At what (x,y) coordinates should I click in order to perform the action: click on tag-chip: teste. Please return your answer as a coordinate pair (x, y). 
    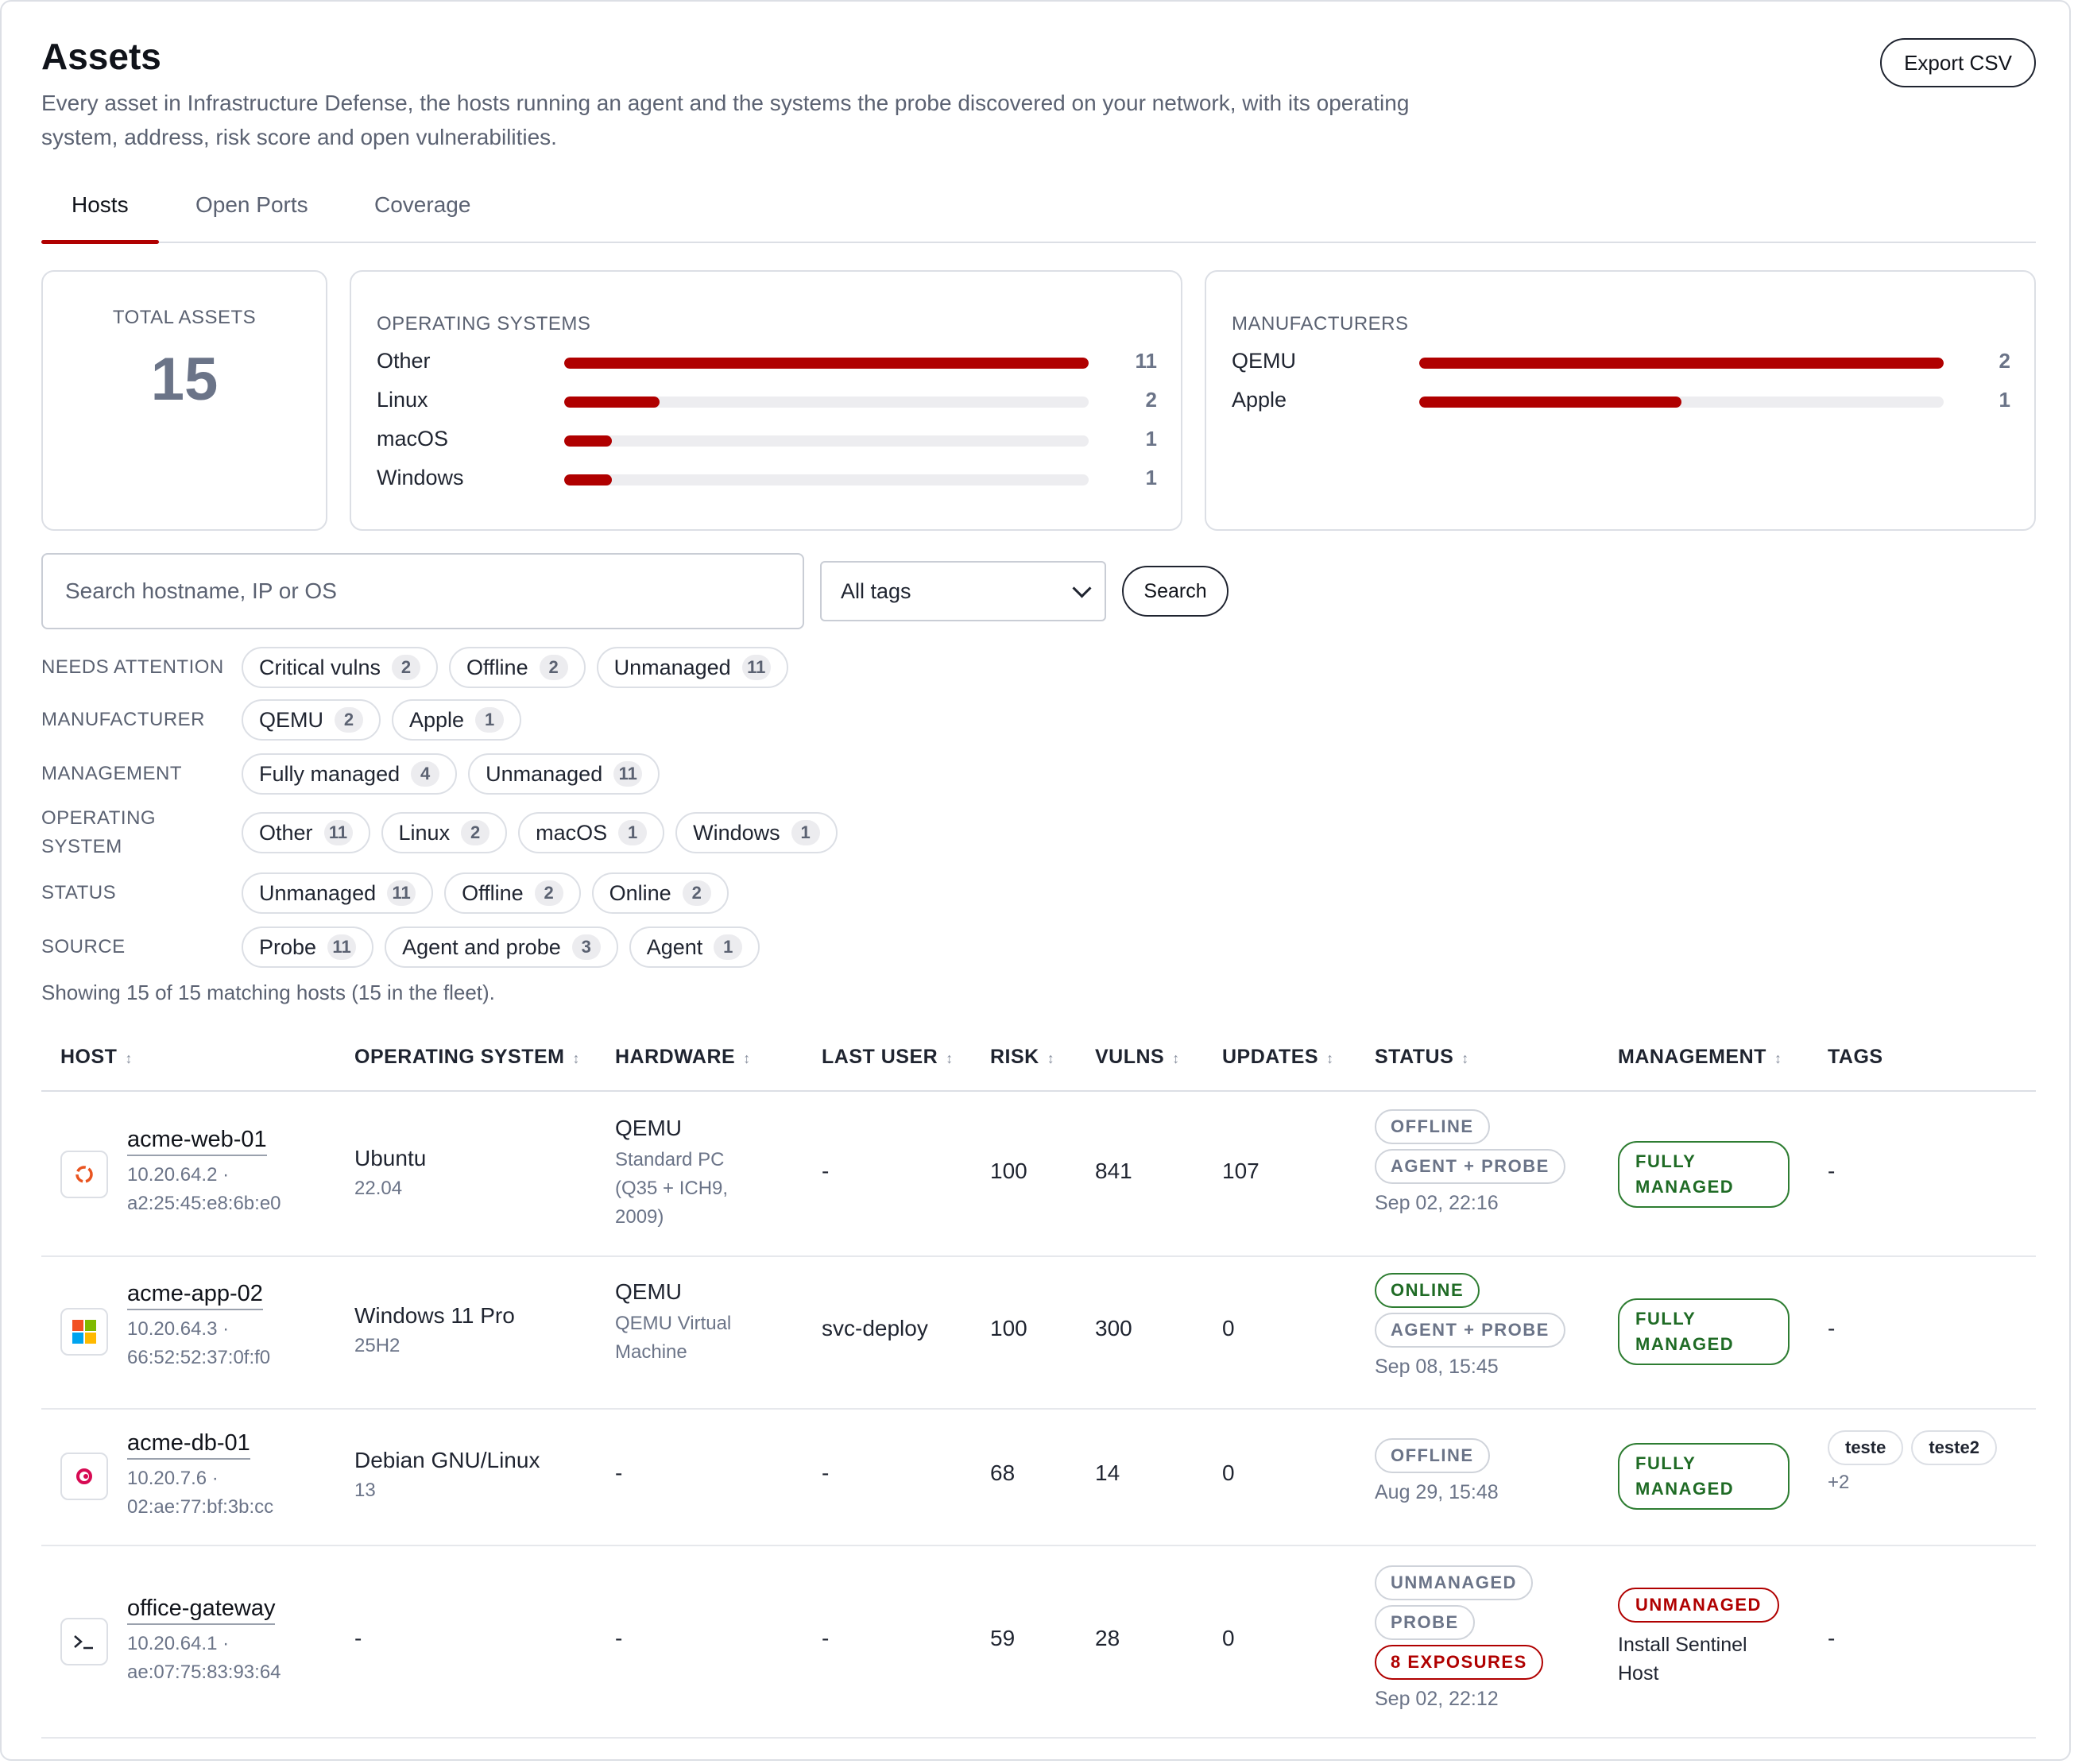
    Looking at the image, I should click on (1866, 1448).